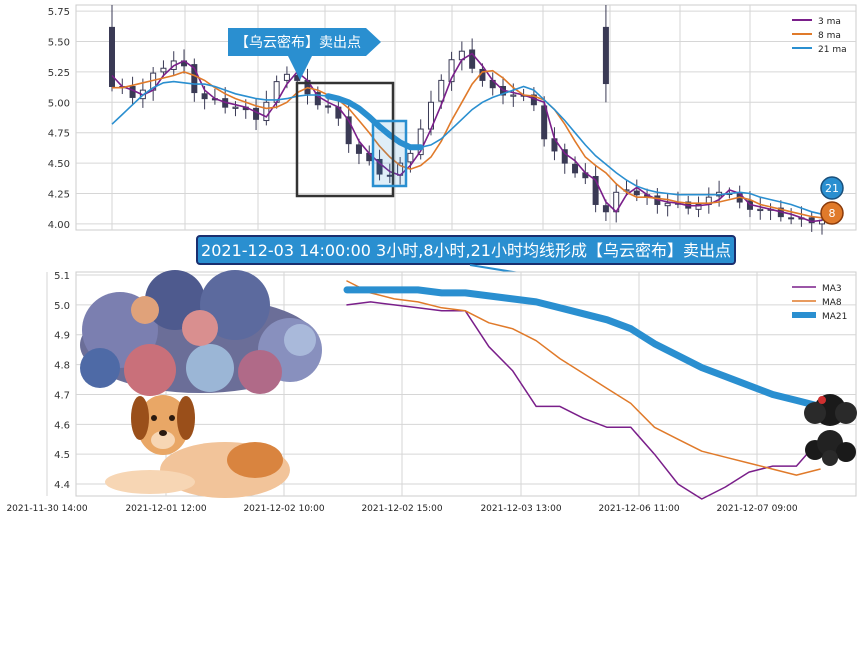  Describe the element at coordinates (59, 73) in the screenshot. I see `top-y-tick-2: 5.25` at that location.